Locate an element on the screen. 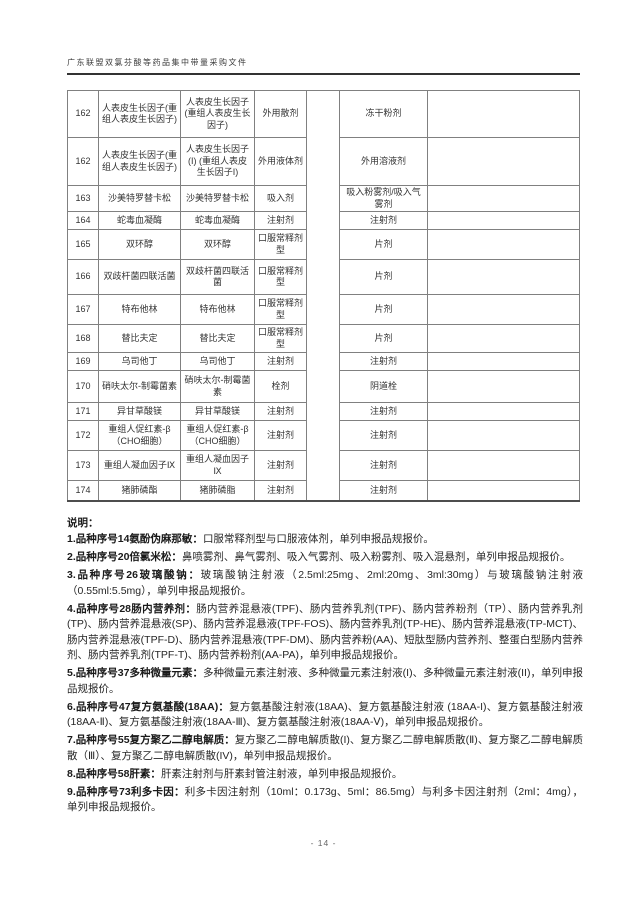 This screenshot has height=904, width=640. note-label: 1.品种序号14氨酚伪麻那敏： is located at coordinates (135, 539).